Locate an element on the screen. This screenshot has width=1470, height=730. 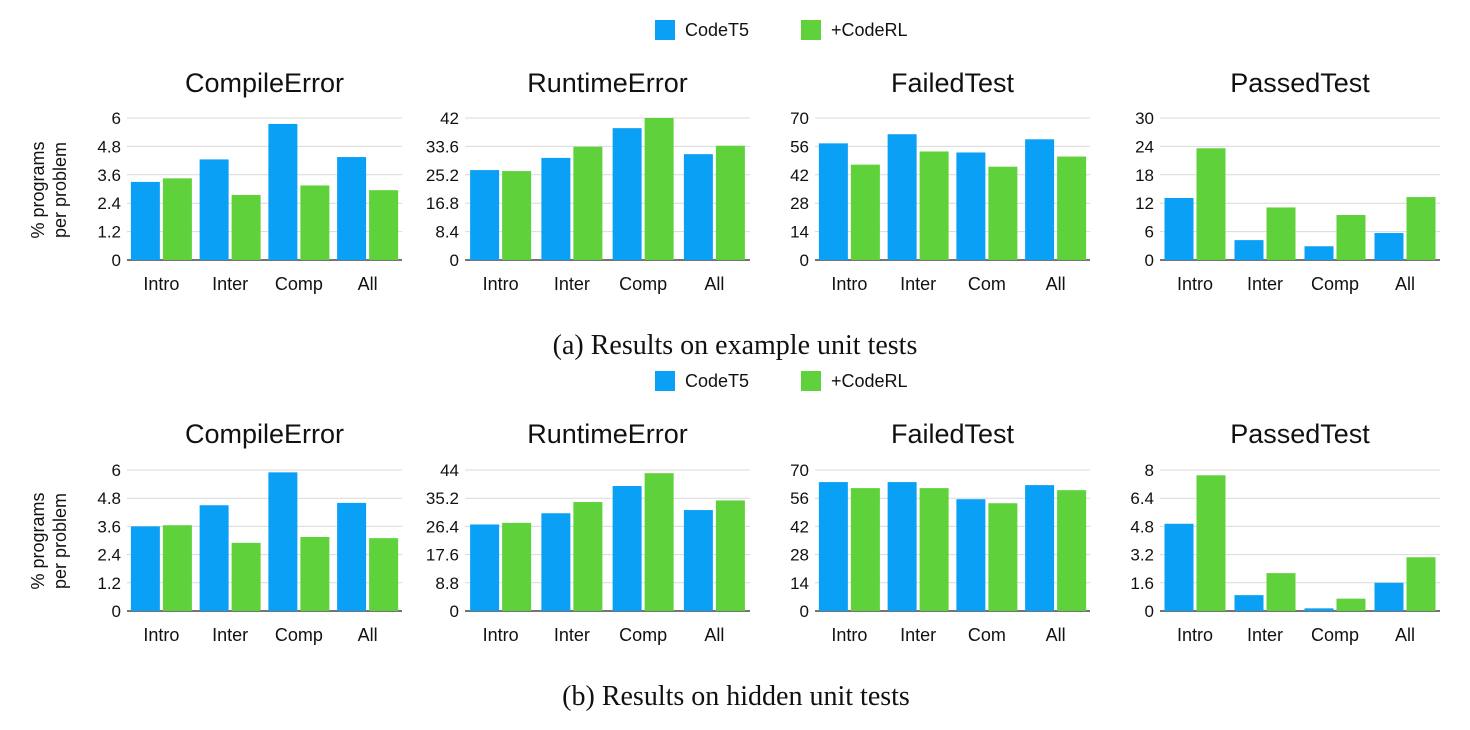
y-tick-label: 26.4 is located at coordinates (442, 526).